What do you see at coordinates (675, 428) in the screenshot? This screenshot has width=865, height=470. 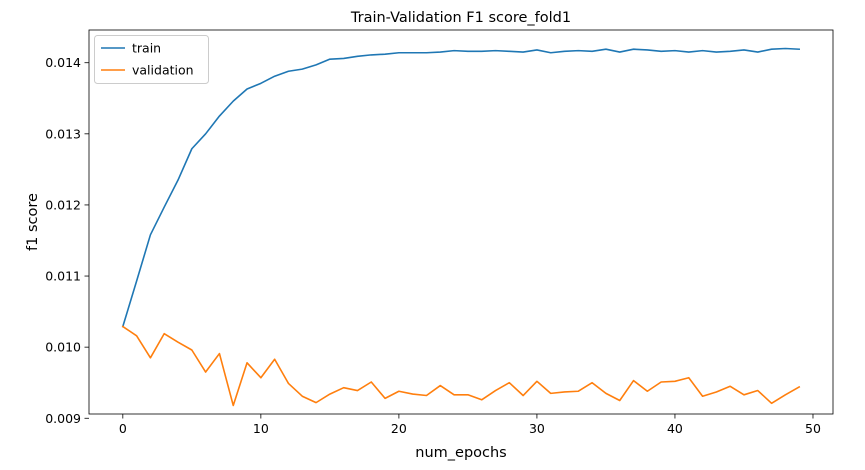 I see `x-tick-label: 40` at bounding box center [675, 428].